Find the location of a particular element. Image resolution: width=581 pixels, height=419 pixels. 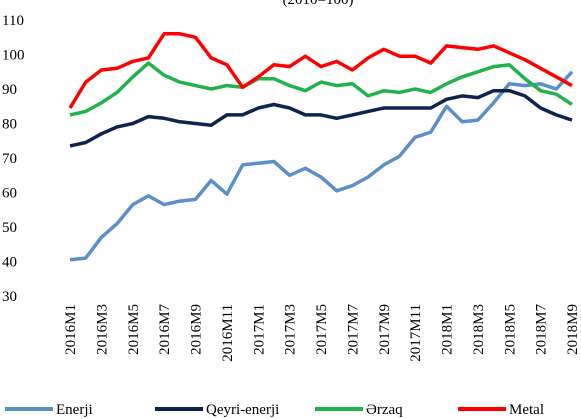

x-tick-label: 2017M1 is located at coordinates (259, 329).